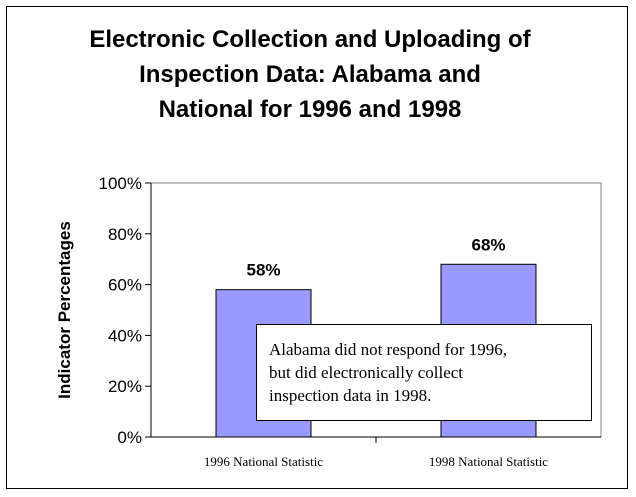  What do you see at coordinates (125, 386) in the screenshot?
I see `y-tick-label: 20%` at bounding box center [125, 386].